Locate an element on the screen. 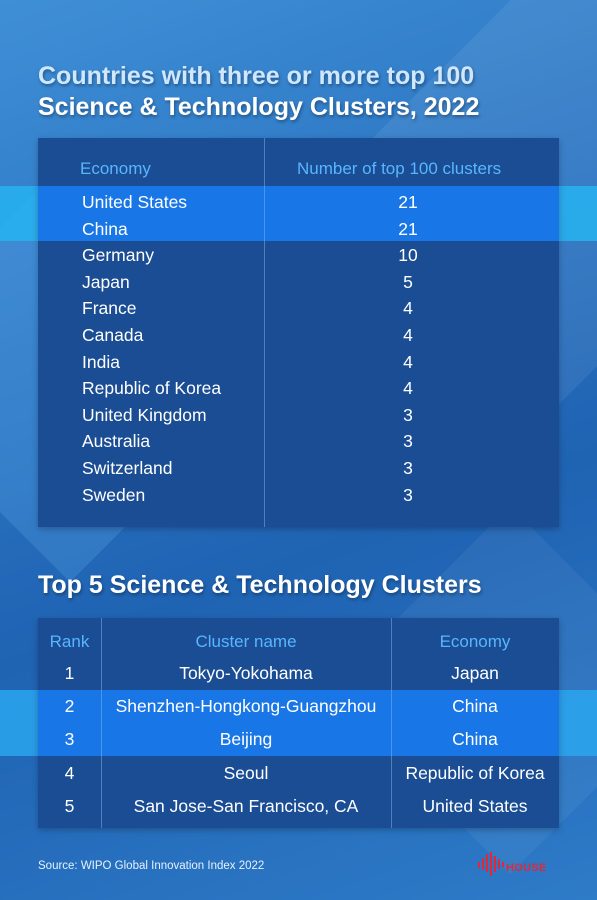  page-title-line-2: Science & Technology Clusters, 2022 is located at coordinates (259, 107).